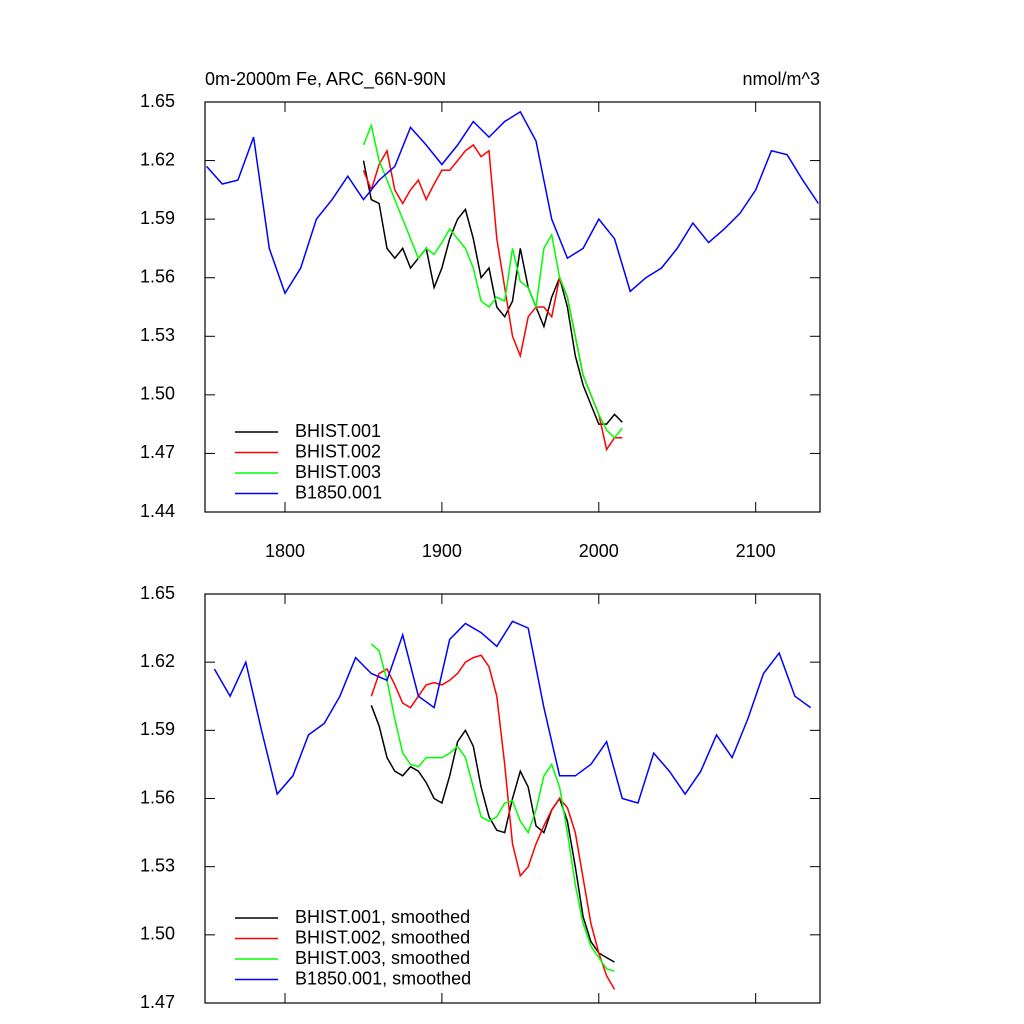 The width and height of the screenshot is (1024, 1024). I want to click on x-tick-label: 1800, so click(285, 551).